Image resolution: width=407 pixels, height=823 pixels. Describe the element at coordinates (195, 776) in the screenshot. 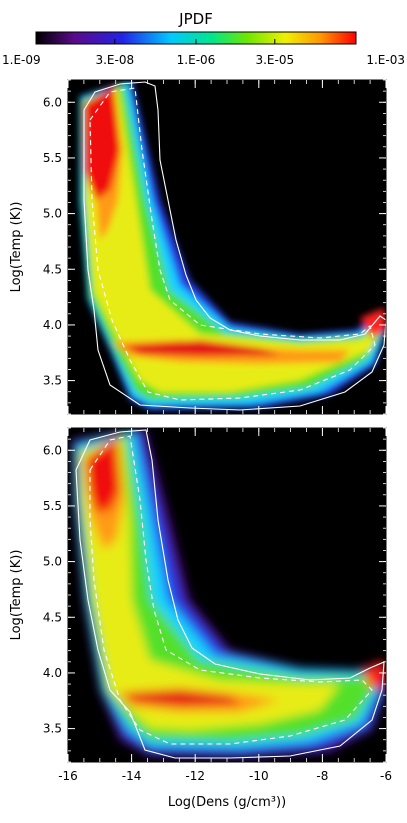

I see `x-tick-label: -12` at that location.